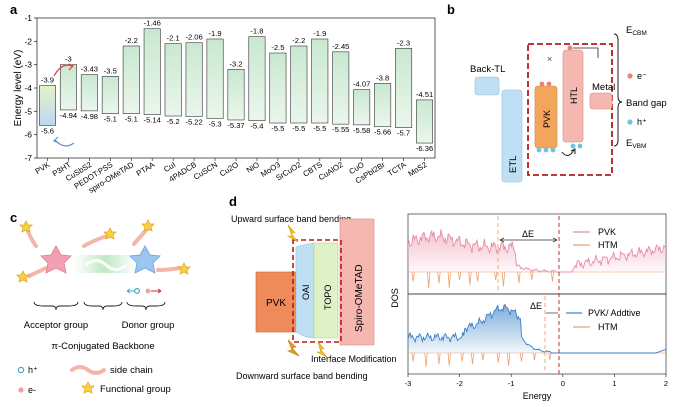 The height and width of the screenshot is (407, 674). What do you see at coordinates (382, 132) in the screenshot?
I see `vbm-value-label: -5.66` at bounding box center [382, 132].